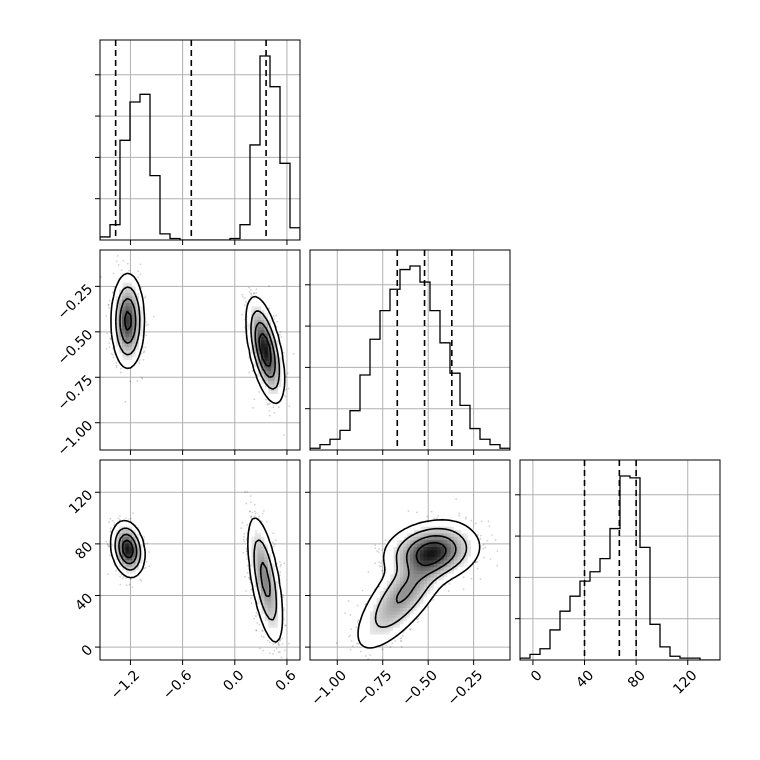 This screenshot has width=760, height=760. Describe the element at coordinates (198, 338) in the screenshot. I see `contour-line` at that location.